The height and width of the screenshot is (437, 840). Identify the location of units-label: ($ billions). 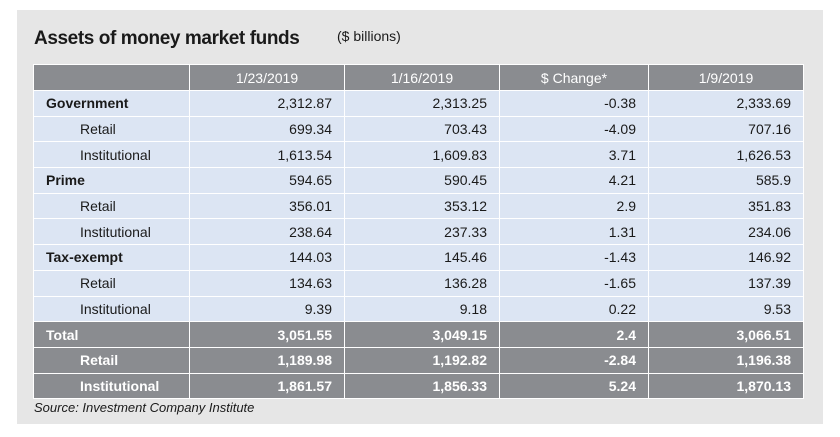
(369, 36).